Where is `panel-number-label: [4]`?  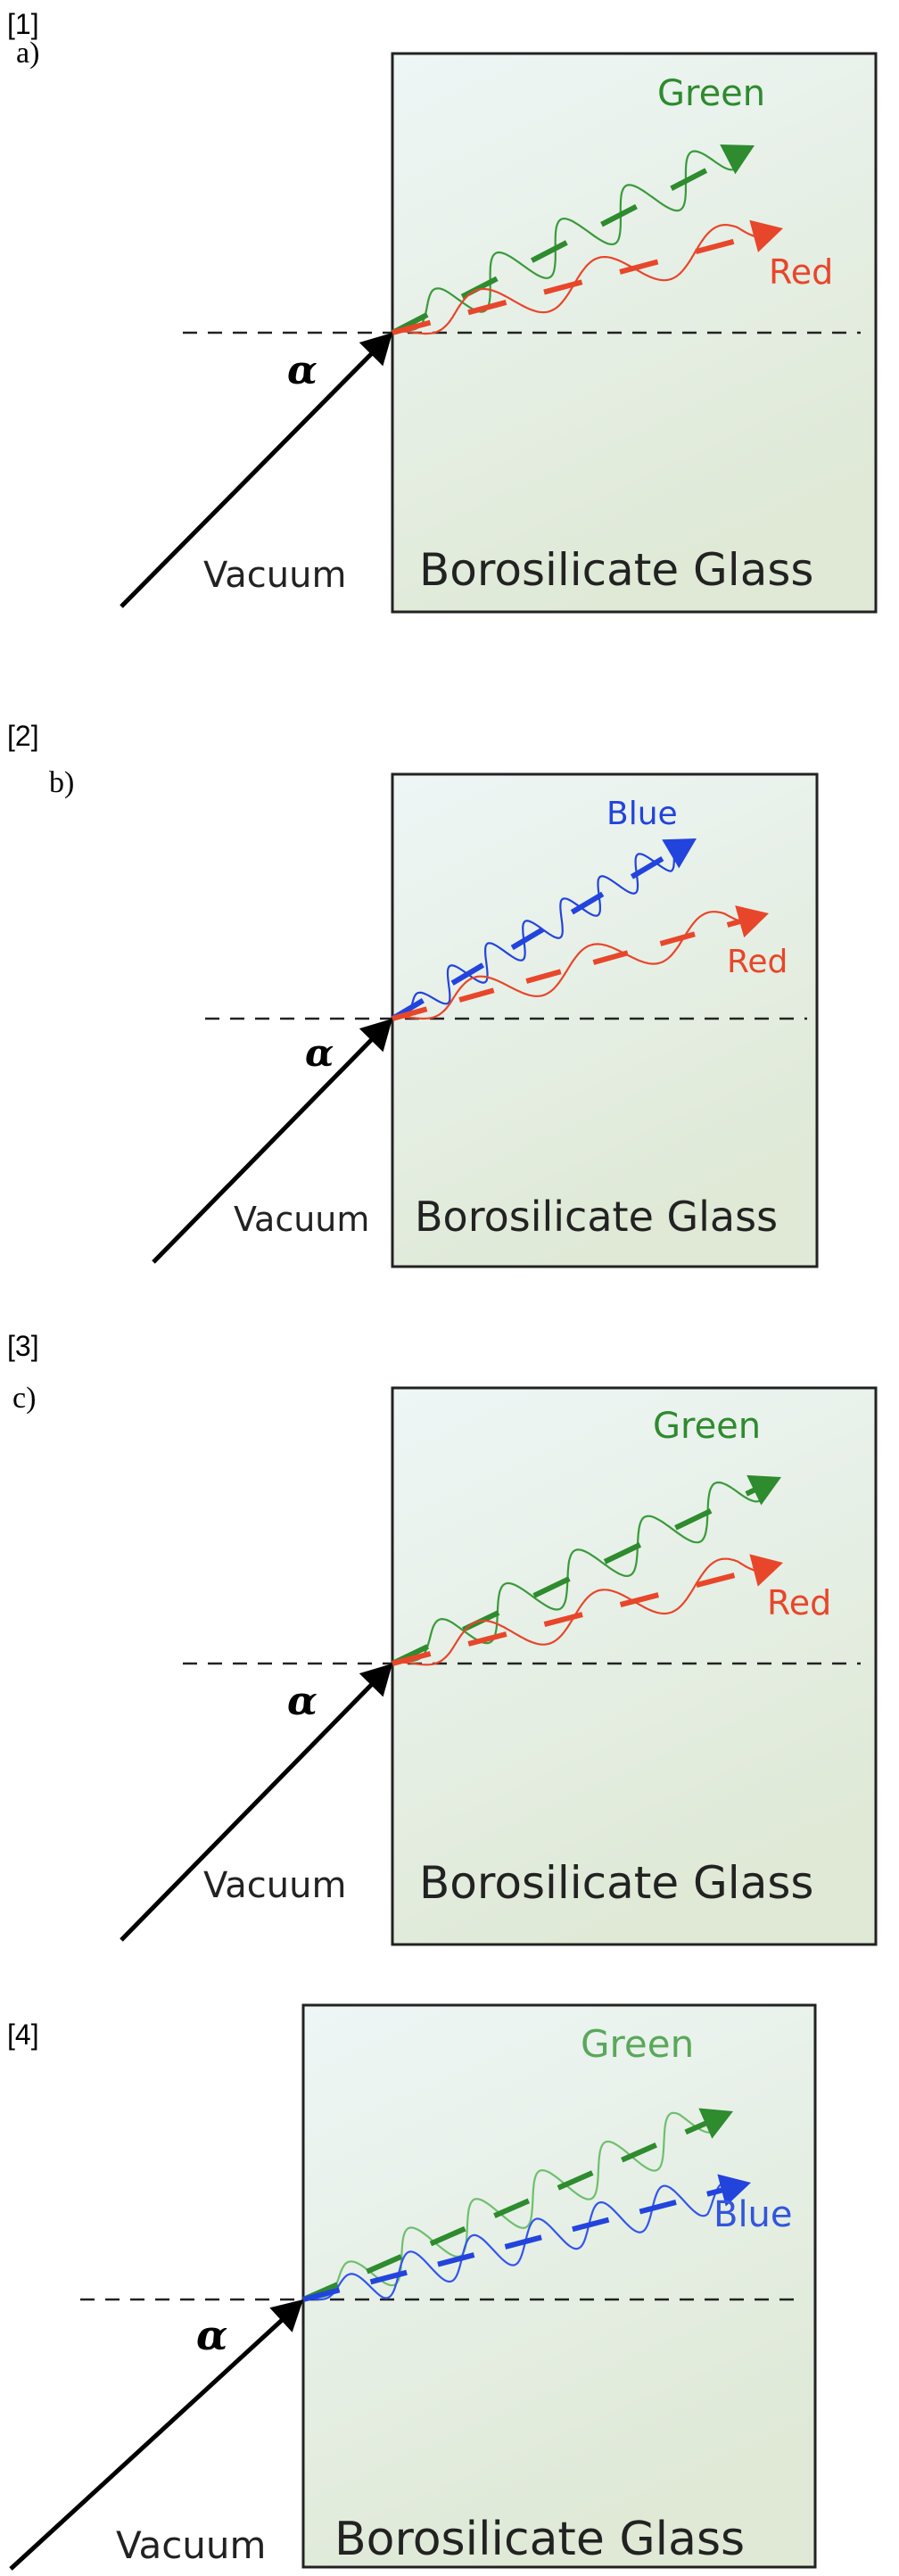 panel-number-label: [4] is located at coordinates (23, 2035).